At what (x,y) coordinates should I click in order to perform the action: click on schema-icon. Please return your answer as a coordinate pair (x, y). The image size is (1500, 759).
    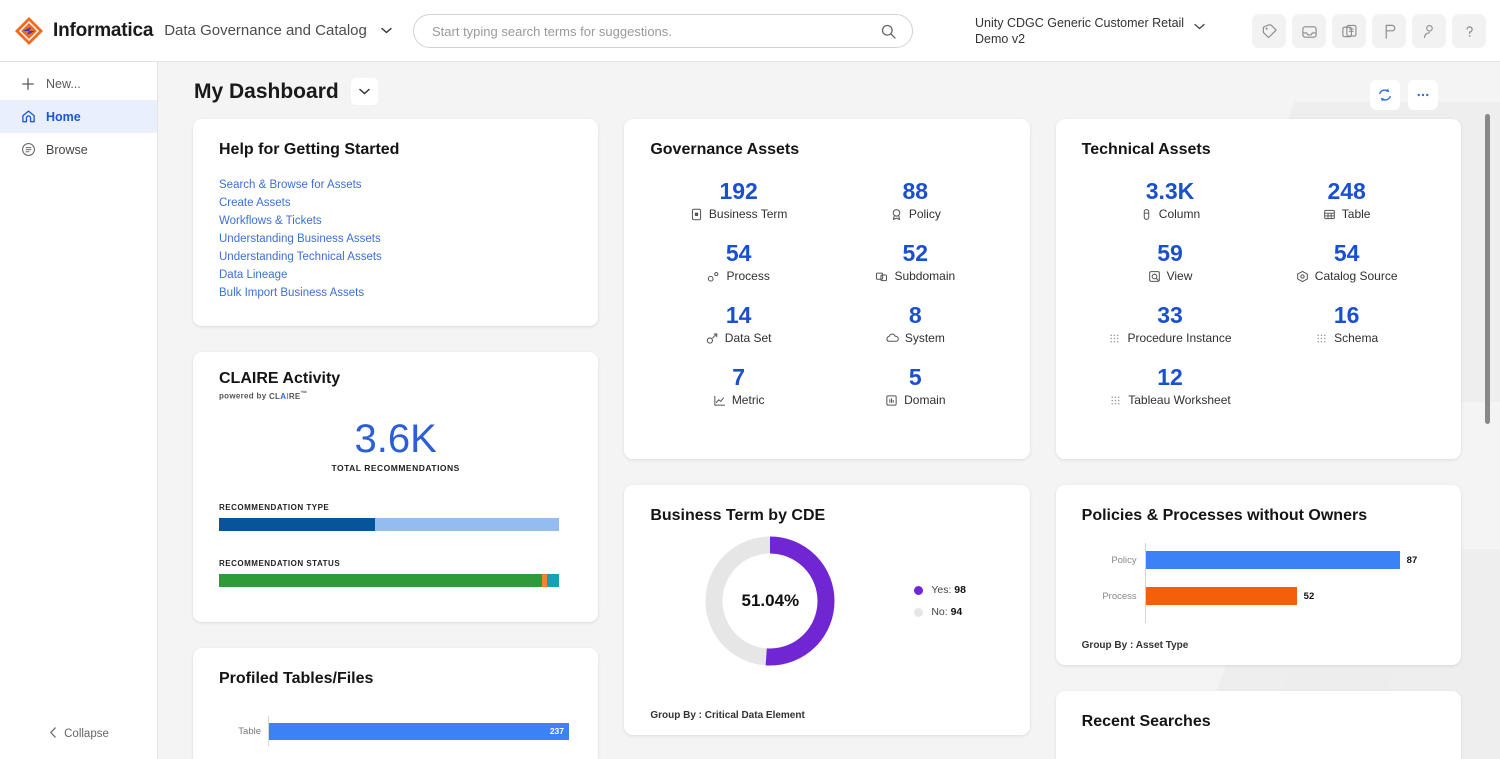
    Looking at the image, I should click on (1321, 338).